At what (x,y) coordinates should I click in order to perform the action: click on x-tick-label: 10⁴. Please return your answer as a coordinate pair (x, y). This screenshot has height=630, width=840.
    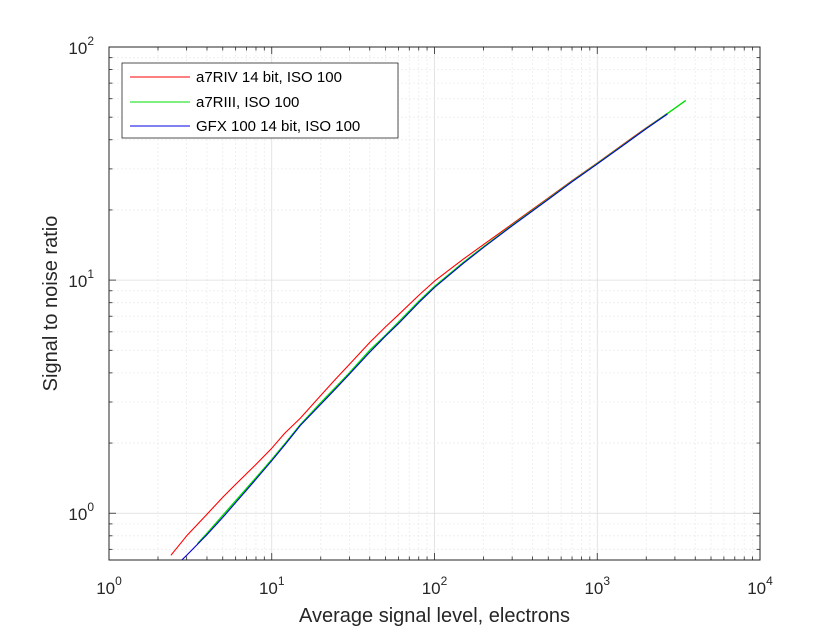
    Looking at the image, I should click on (760, 586).